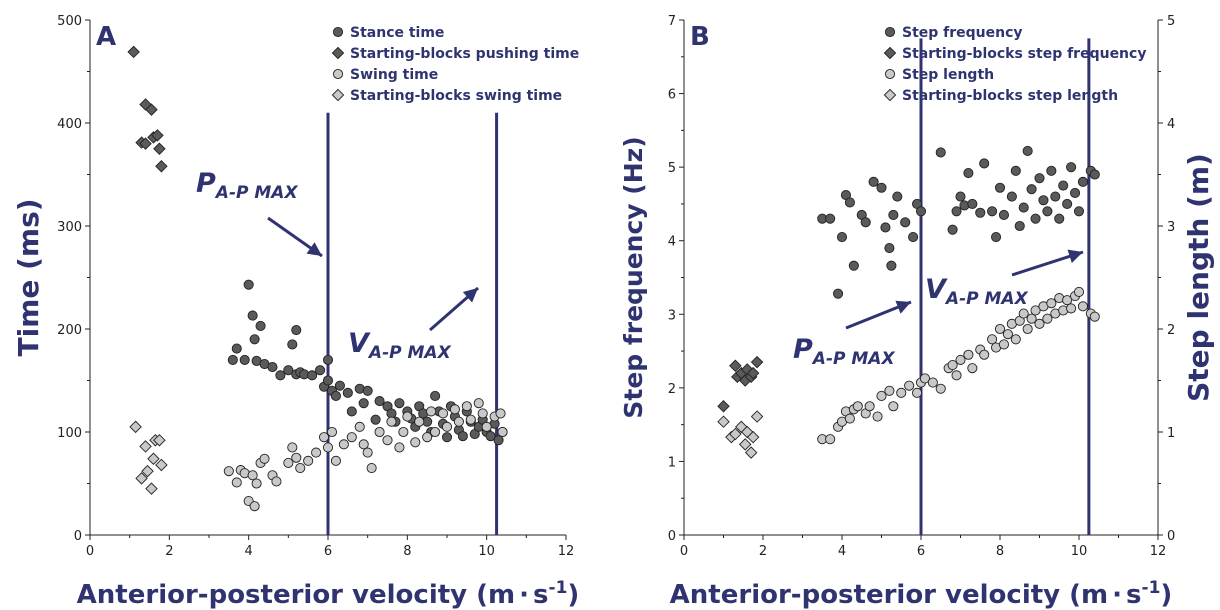 This screenshot has width=1220, height=610. Describe the element at coordinates (359, 343) in the screenshot. I see `annotation-main: V` at that location.